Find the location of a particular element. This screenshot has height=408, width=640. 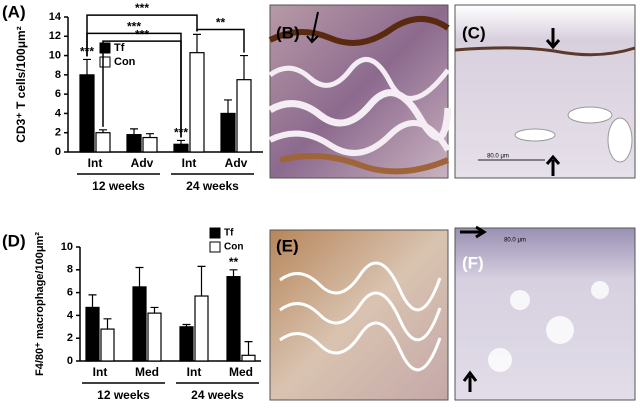

y-axis-label: F4/80⁺ macrophage/100μm² is located at coordinates (40, 304).